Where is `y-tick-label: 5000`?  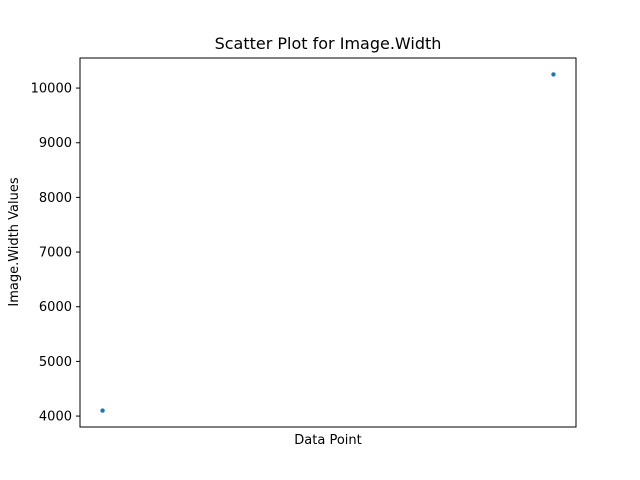 y-tick-label: 5000 is located at coordinates (55, 362).